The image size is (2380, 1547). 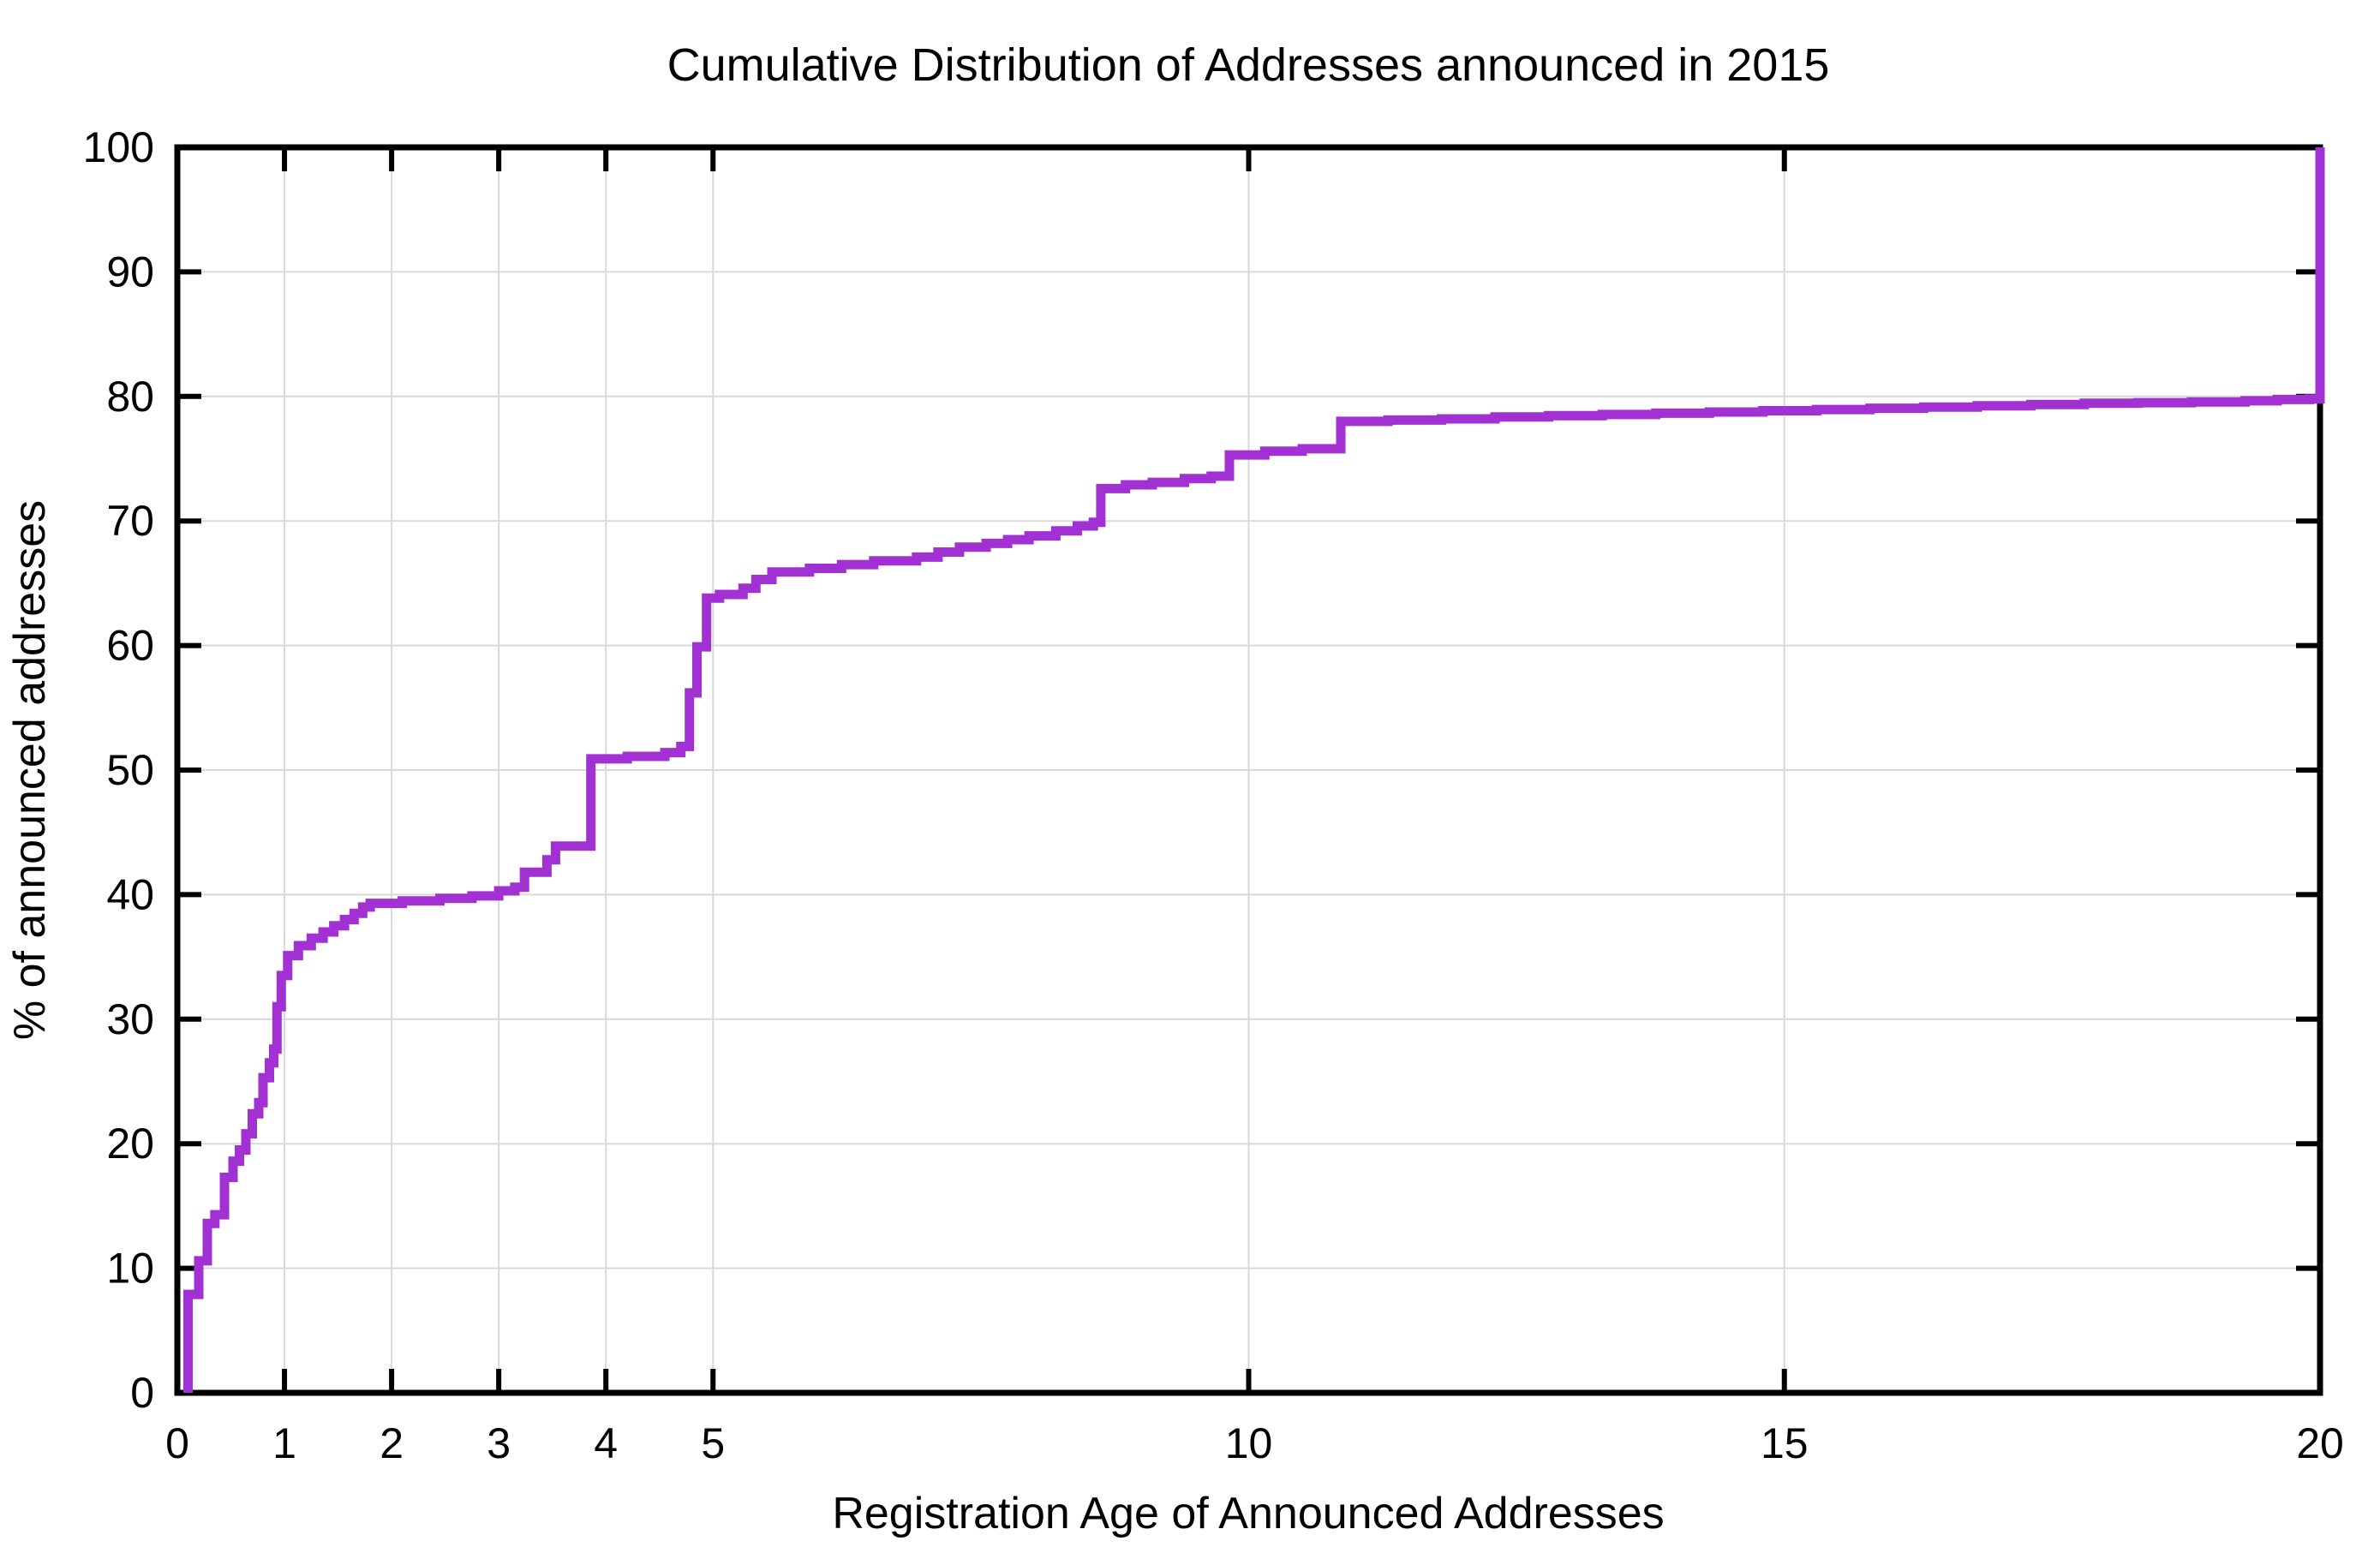 I want to click on y-tick-label: 30, so click(x=130, y=1019).